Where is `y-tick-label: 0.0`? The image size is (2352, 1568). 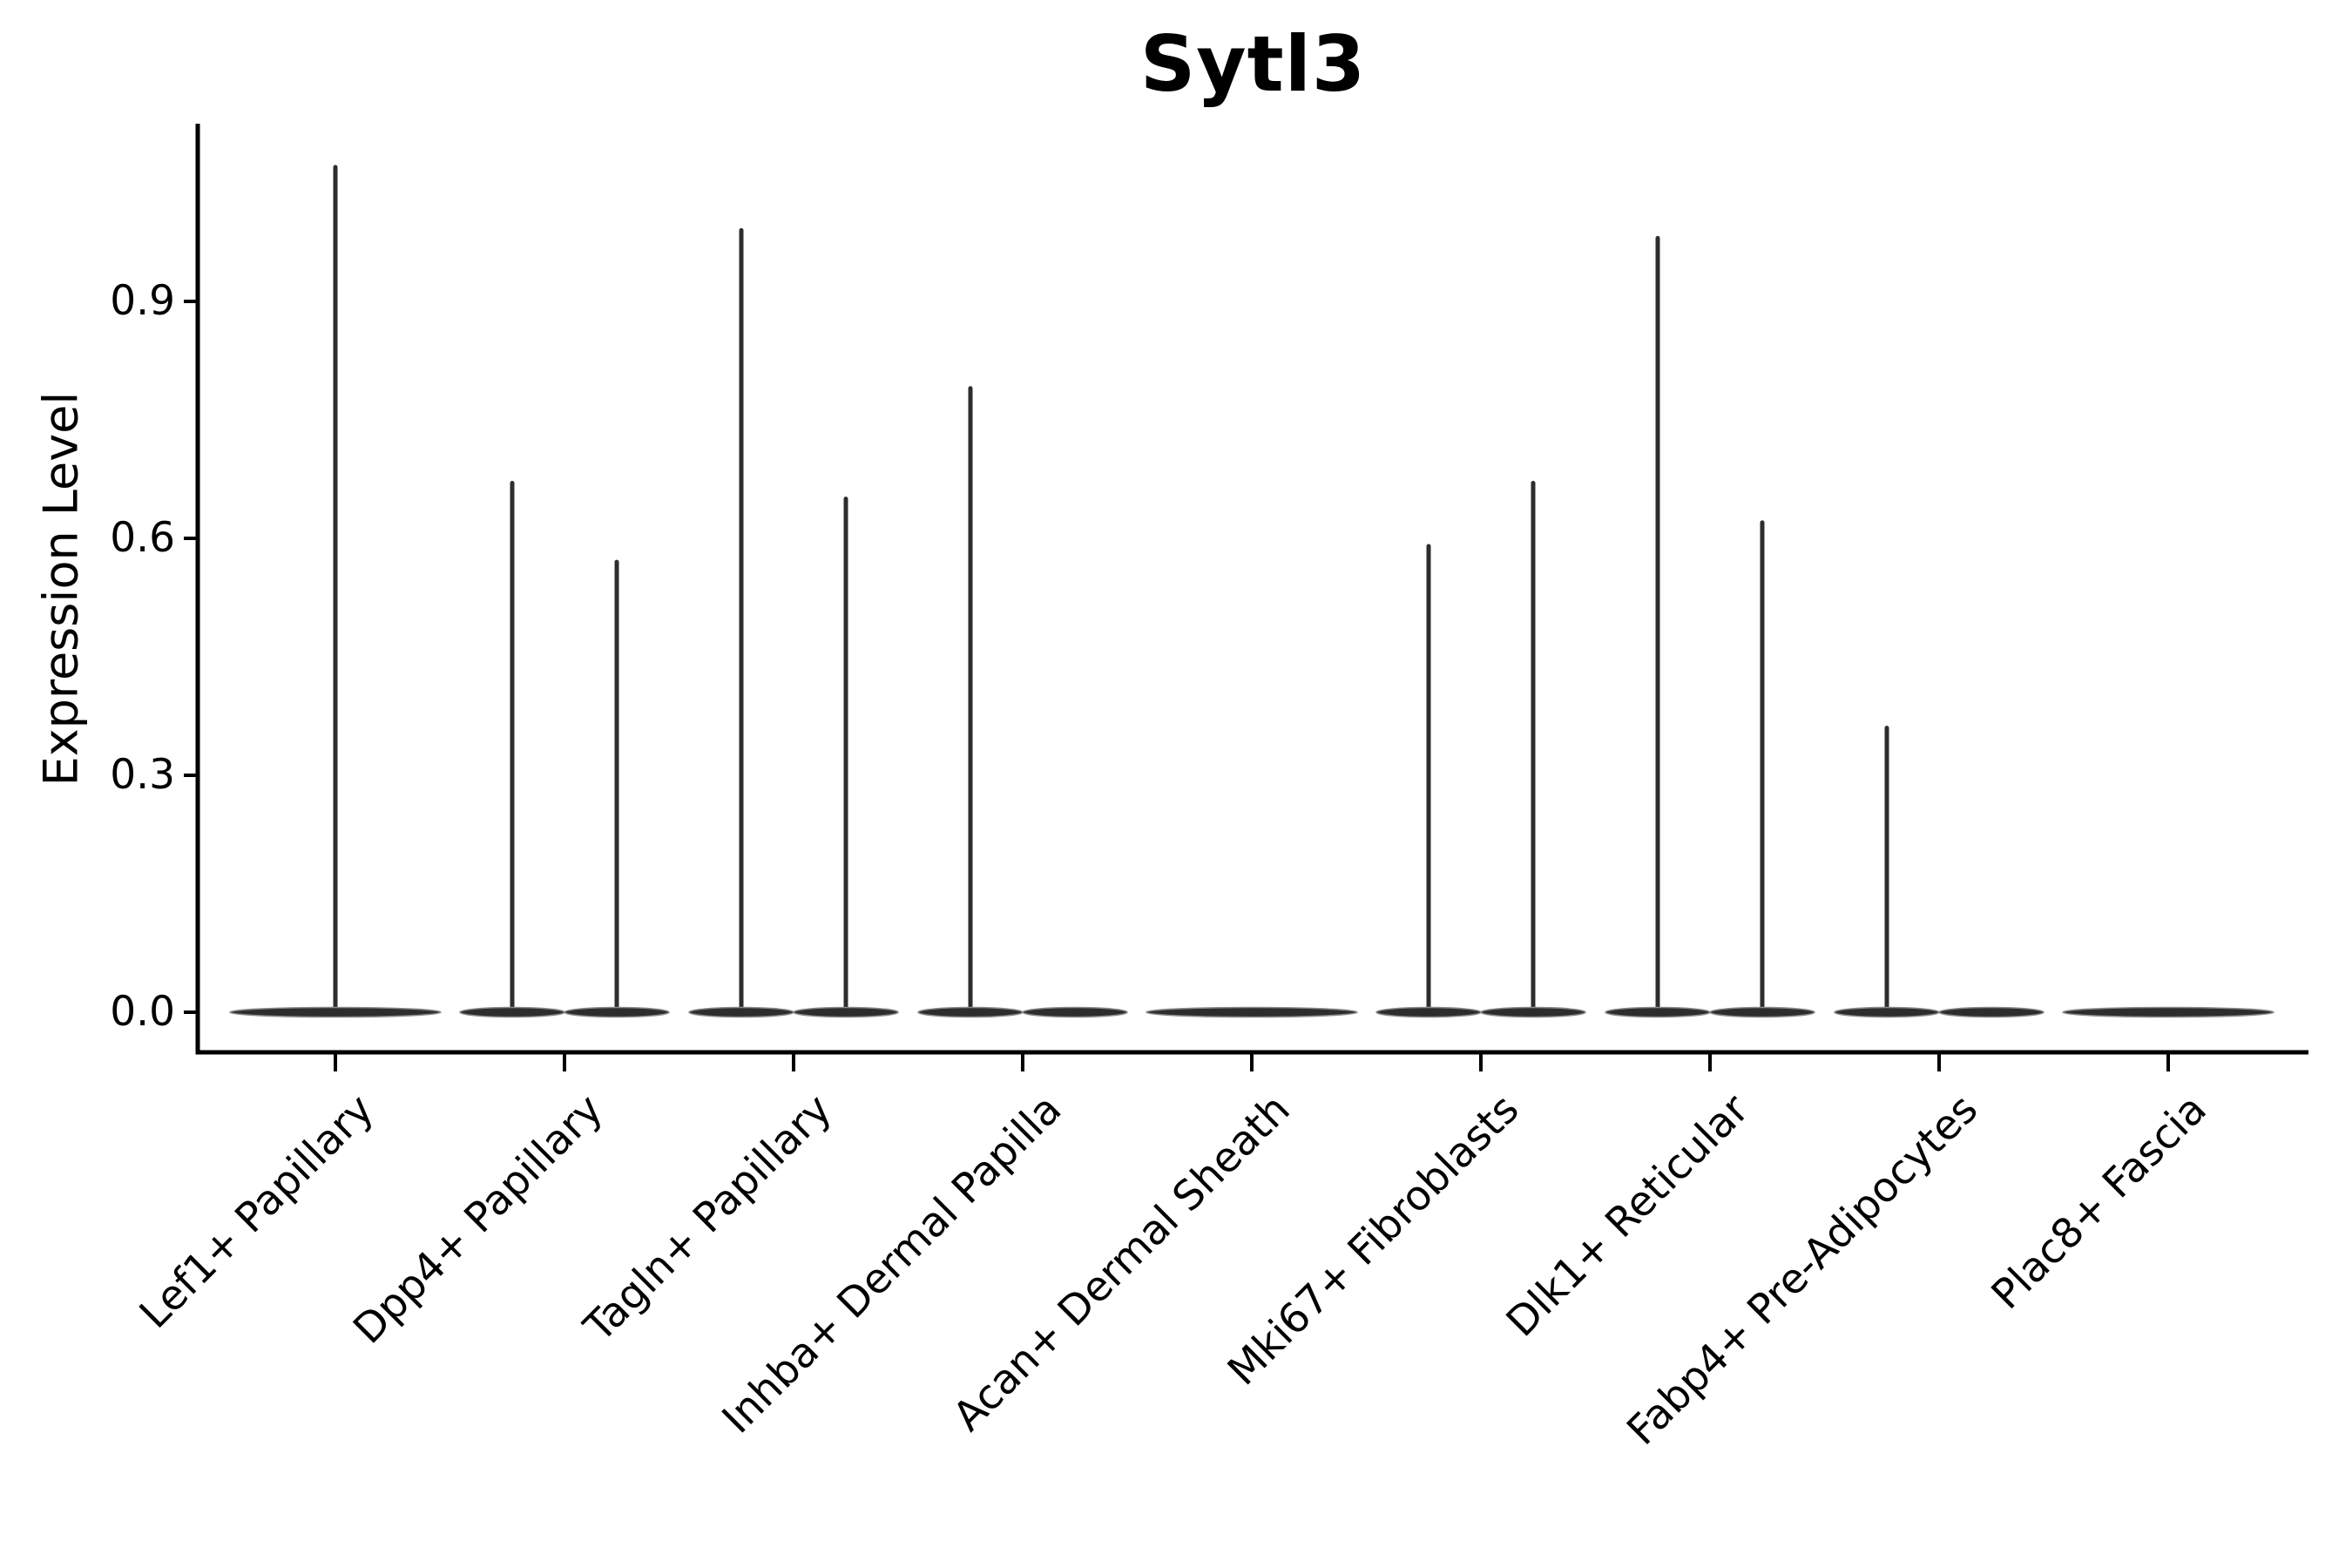 y-tick-label: 0.0 is located at coordinates (142, 1012).